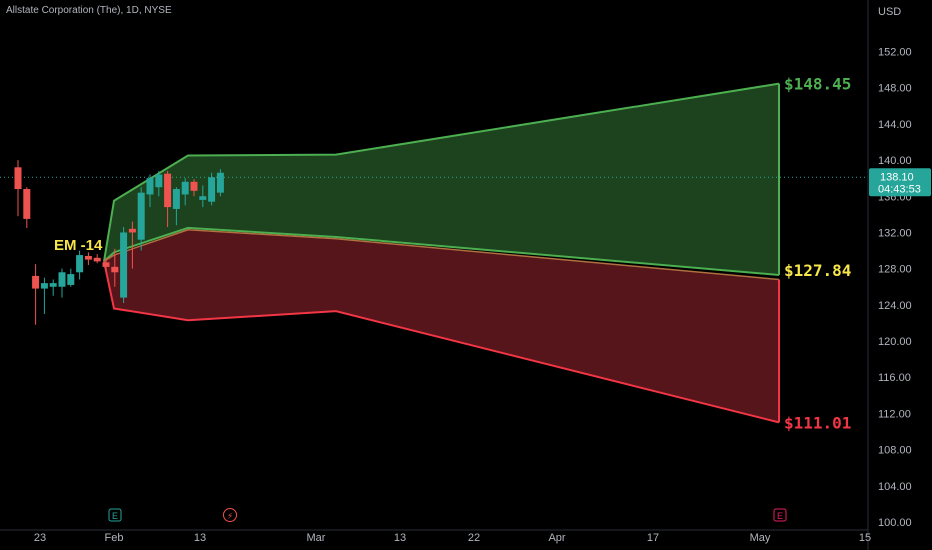 The height and width of the screenshot is (550, 932). What do you see at coordinates (899, 189) in the screenshot?
I see `bar-countdown: 04:43:53` at bounding box center [899, 189].